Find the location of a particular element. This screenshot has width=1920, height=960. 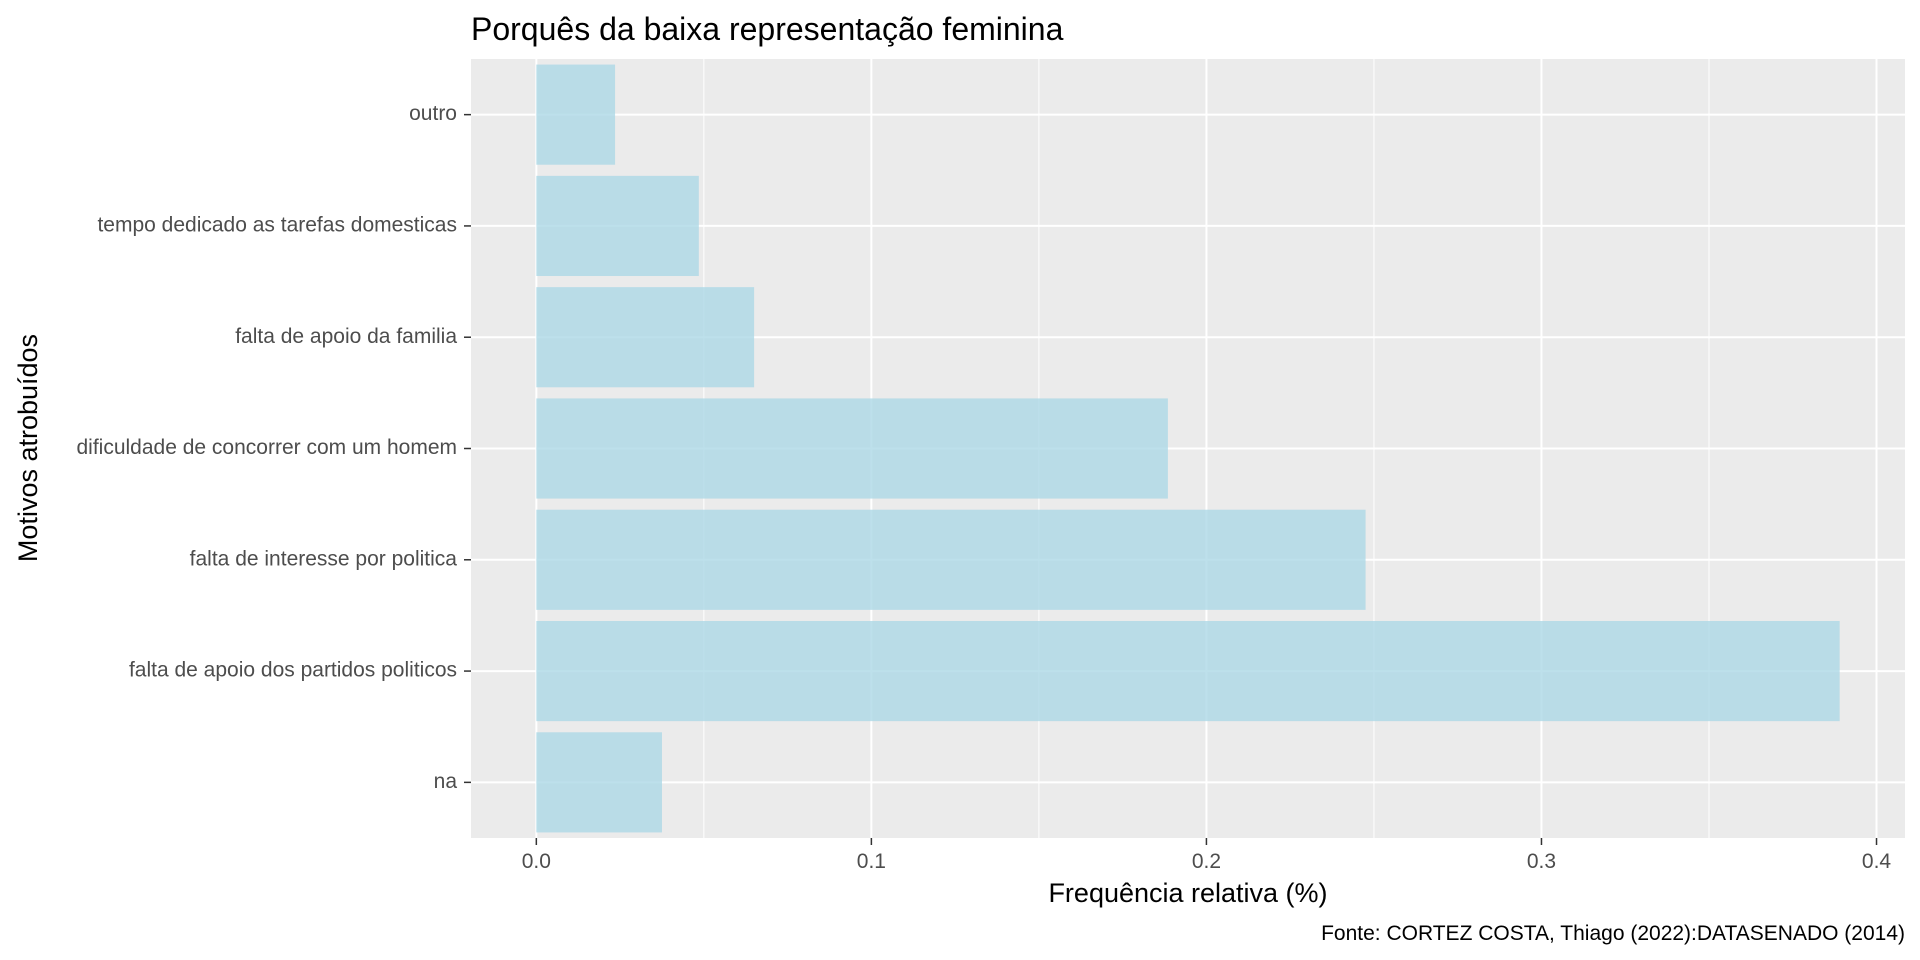

x-tick-label: 0.0 is located at coordinates (536, 861).